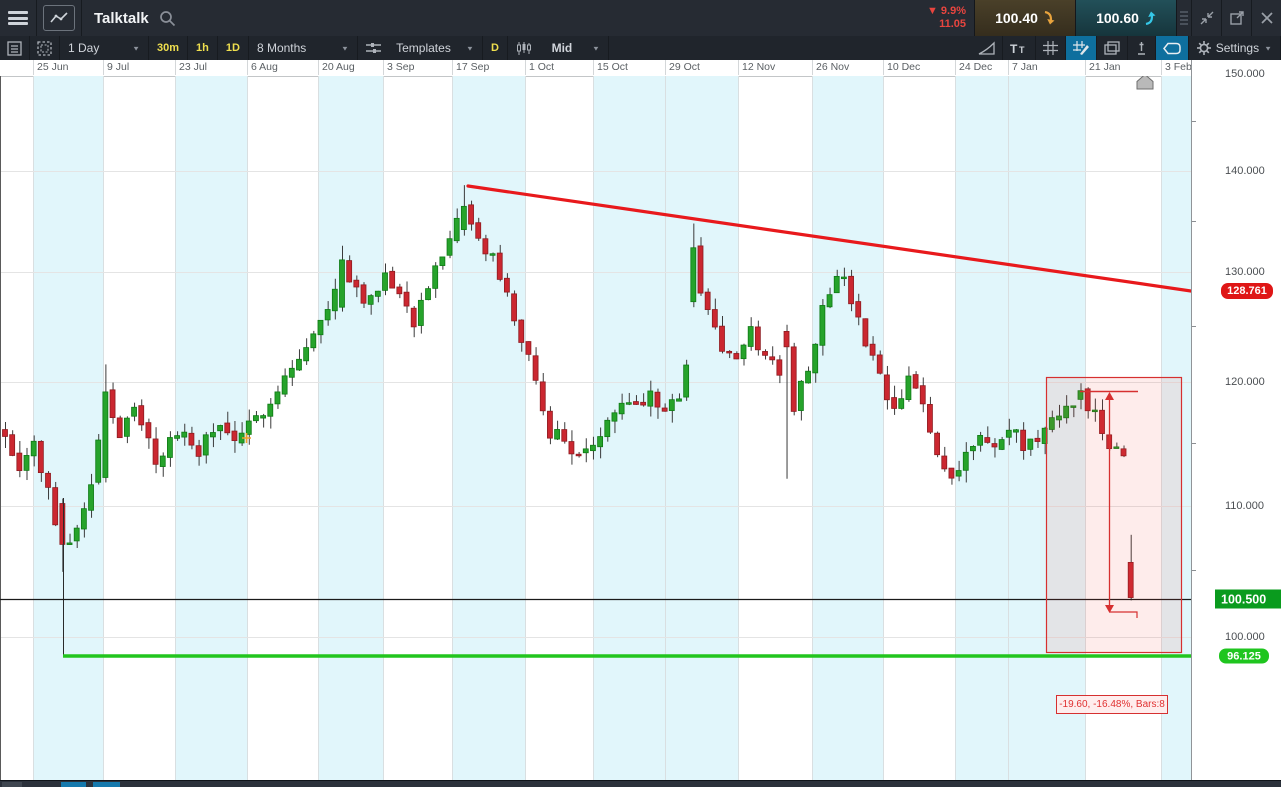  I want to click on annotation-pin-button, so click(1142, 48).